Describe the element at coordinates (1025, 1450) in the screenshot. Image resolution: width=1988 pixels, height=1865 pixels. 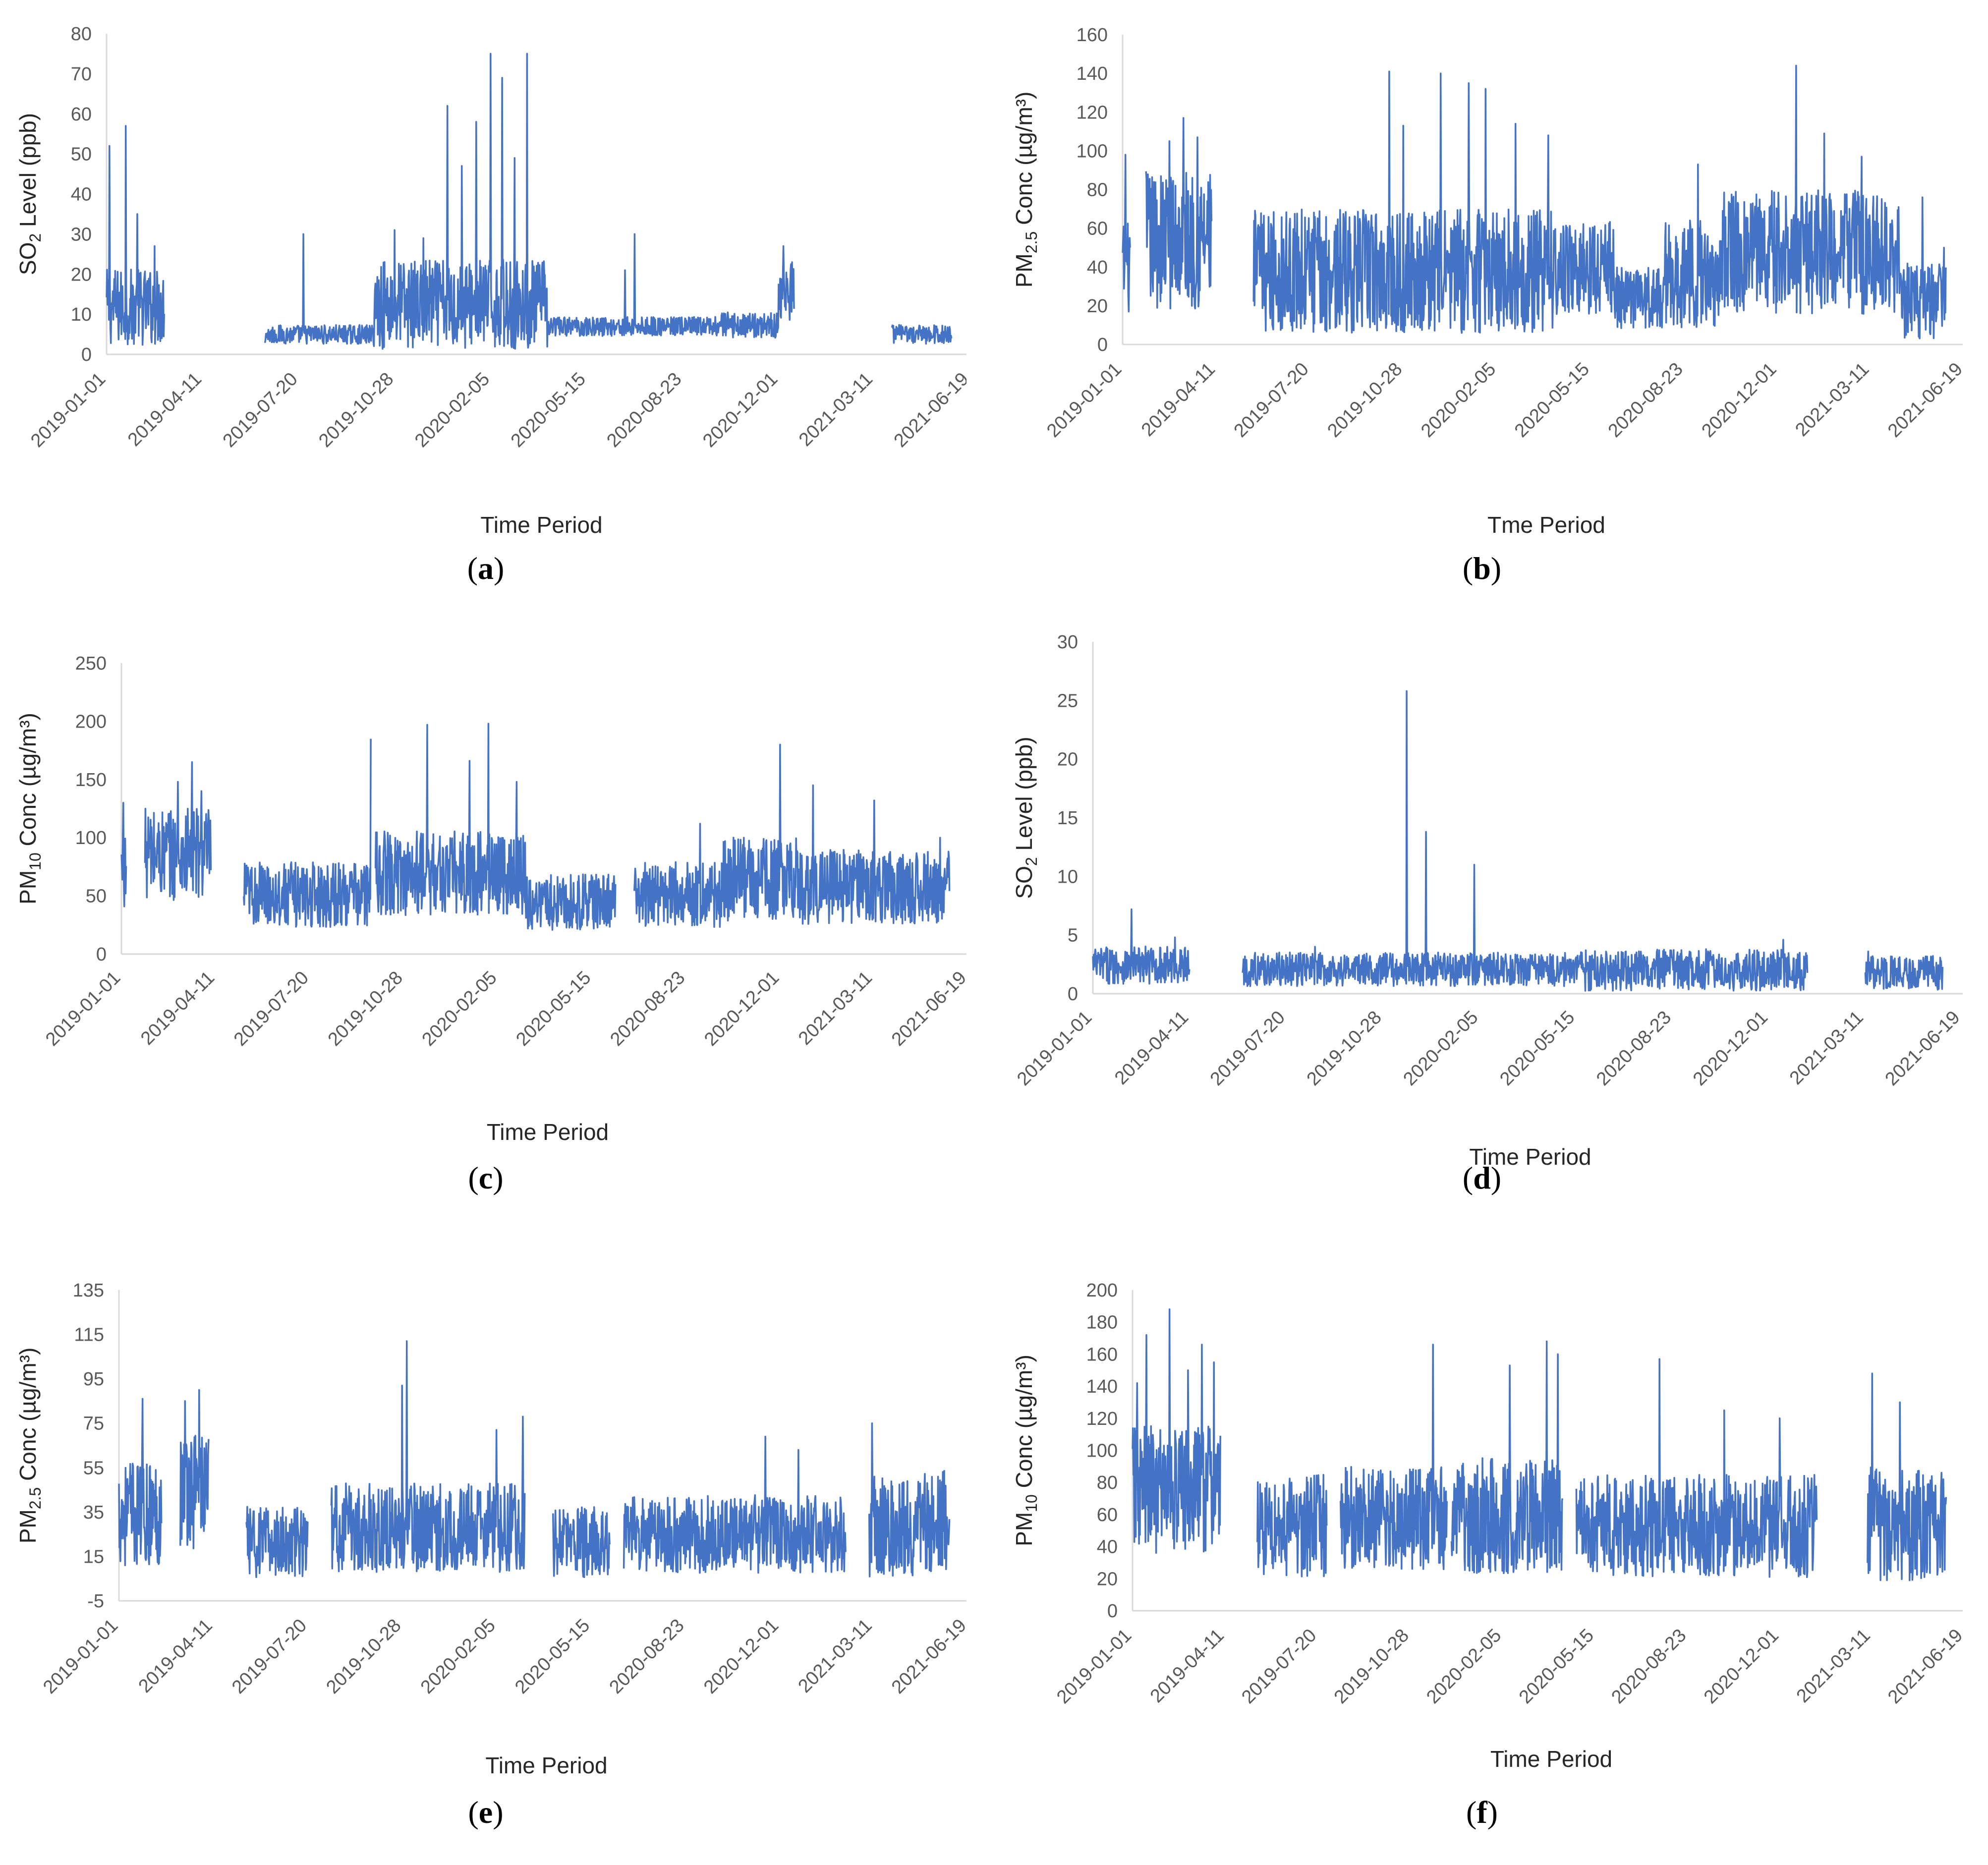
I see `y-axis-title: PM10 Conc (µg/m³)` at that location.